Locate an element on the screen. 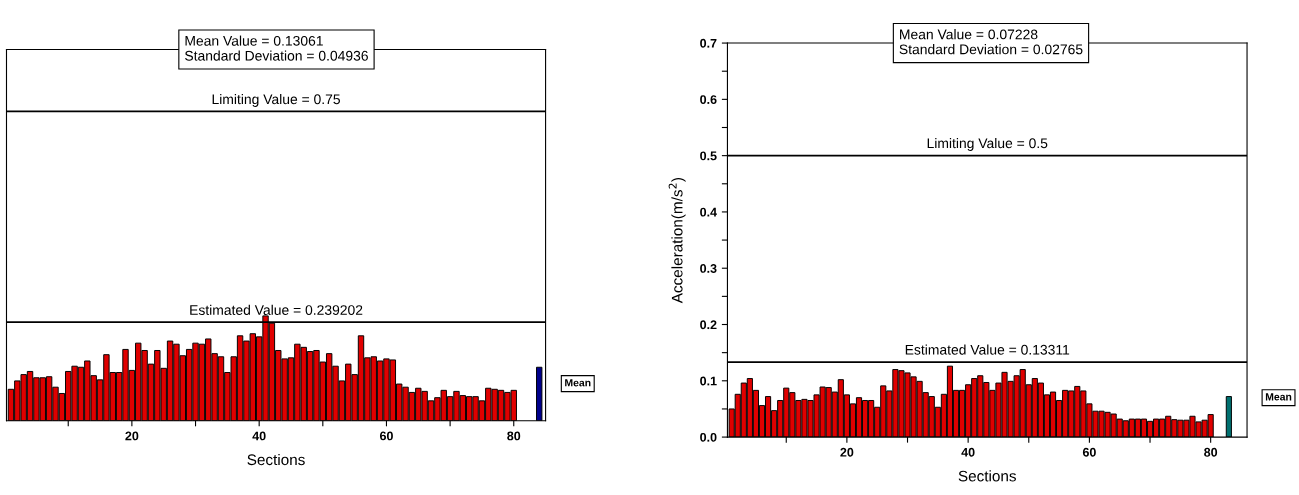  y-tick-label: 0.2 is located at coordinates (708, 325).